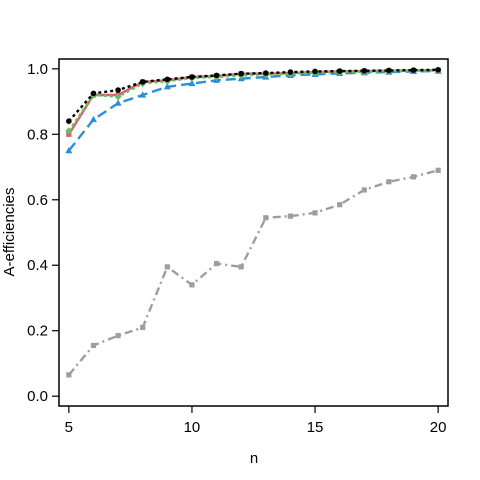  Describe the element at coordinates (37, 331) in the screenshot. I see `y-tick-label: 0.2` at that location.